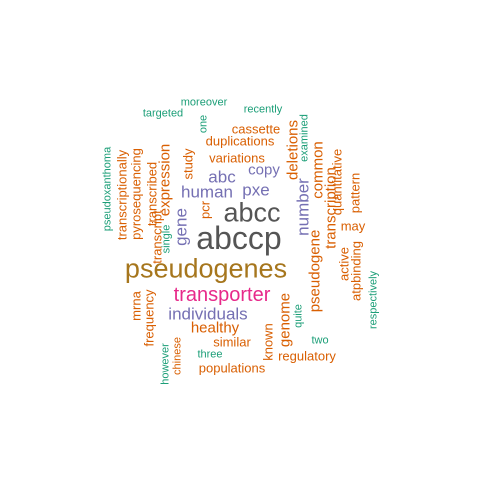 This screenshot has width=480, height=480. I want to click on word-transporter: transporter, so click(222, 295).